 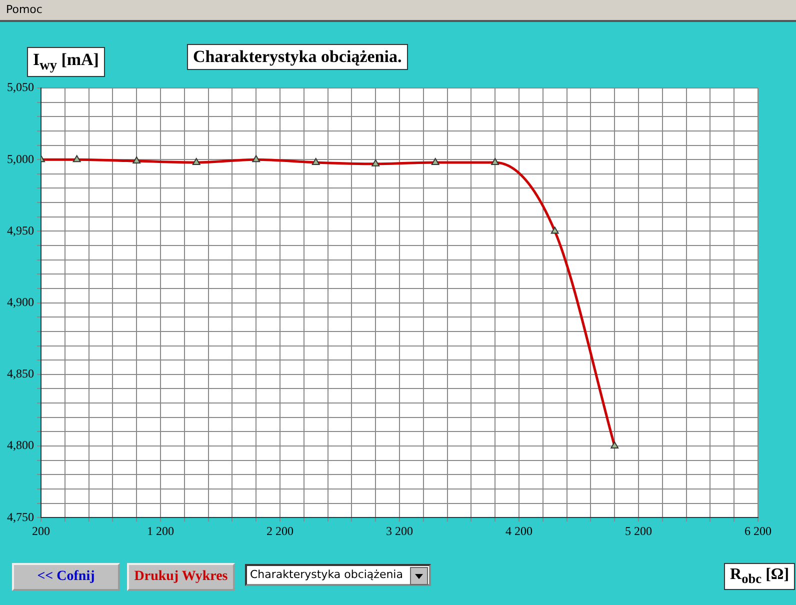 What do you see at coordinates (66, 62) in the screenshot?
I see `y-axis-title: I$_{wy}$ [mA]` at bounding box center [66, 62].